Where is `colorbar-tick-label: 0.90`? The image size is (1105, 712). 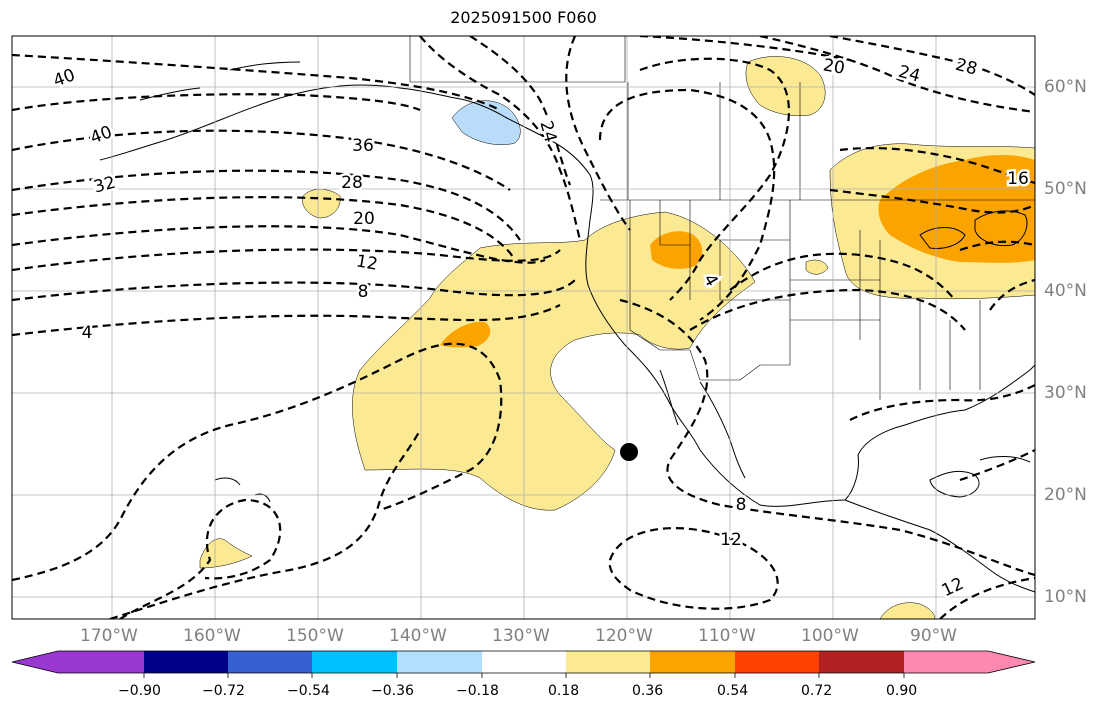
colorbar-tick-label: 0.90 is located at coordinates (902, 691).